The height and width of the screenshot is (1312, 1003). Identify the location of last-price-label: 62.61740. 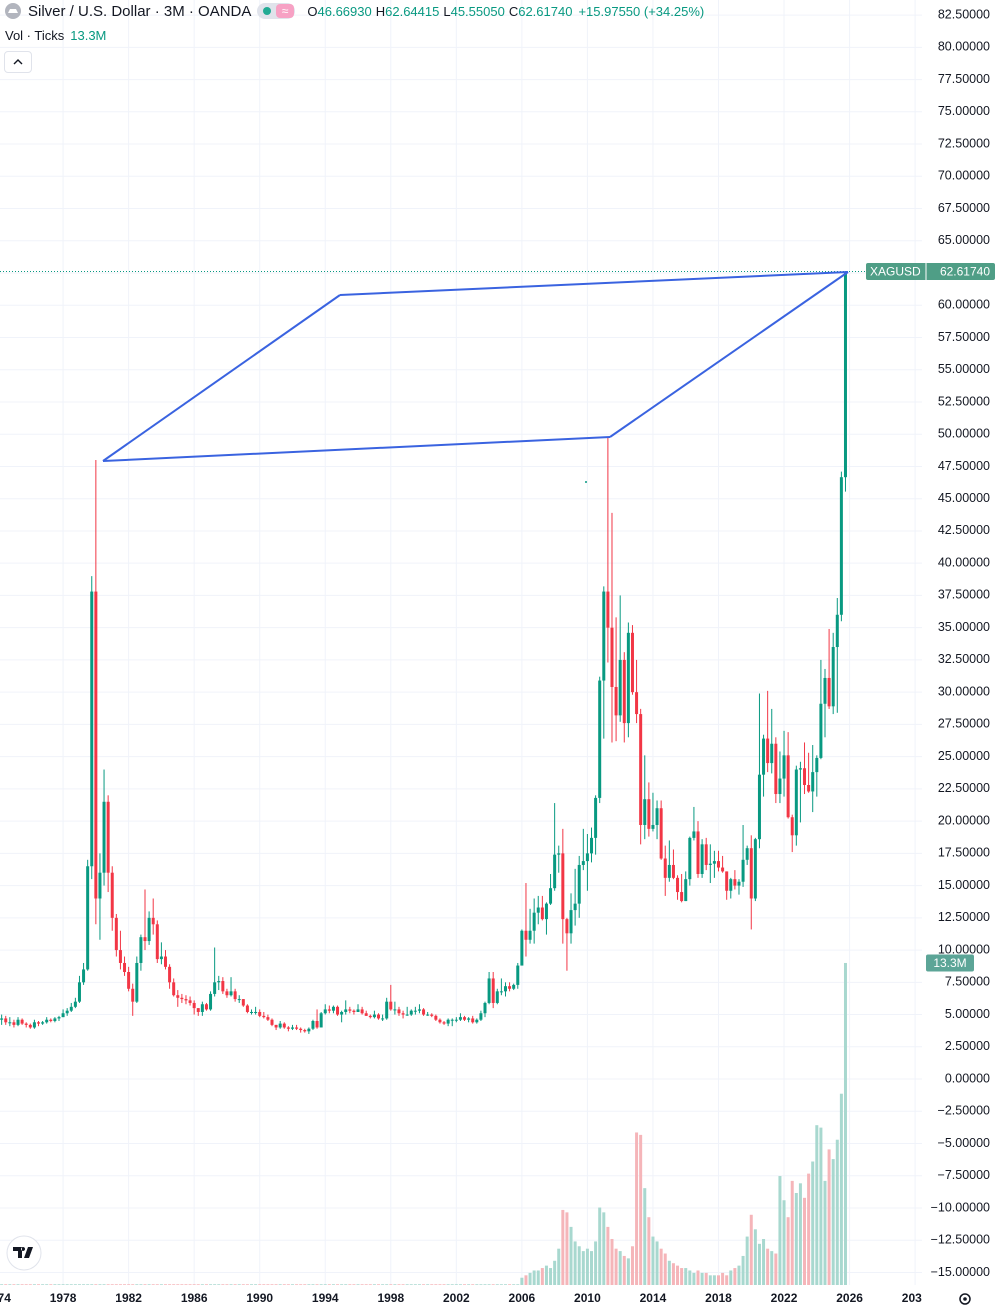
(965, 272).